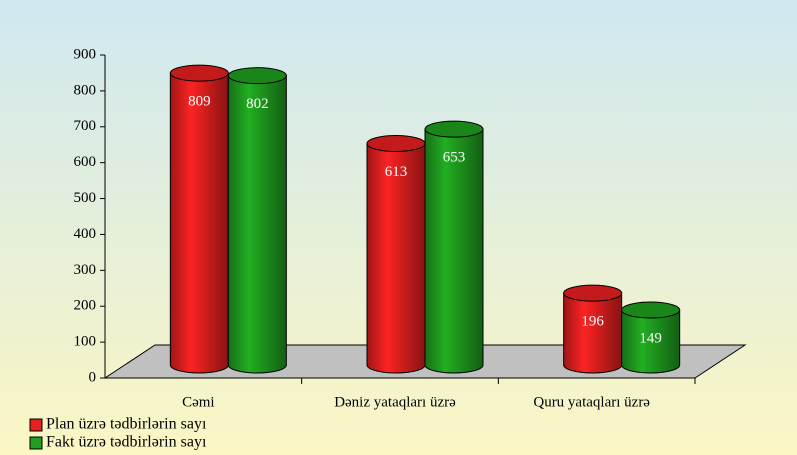  Describe the element at coordinates (85, 162) in the screenshot. I see `y-tick-label: 600` at that location.